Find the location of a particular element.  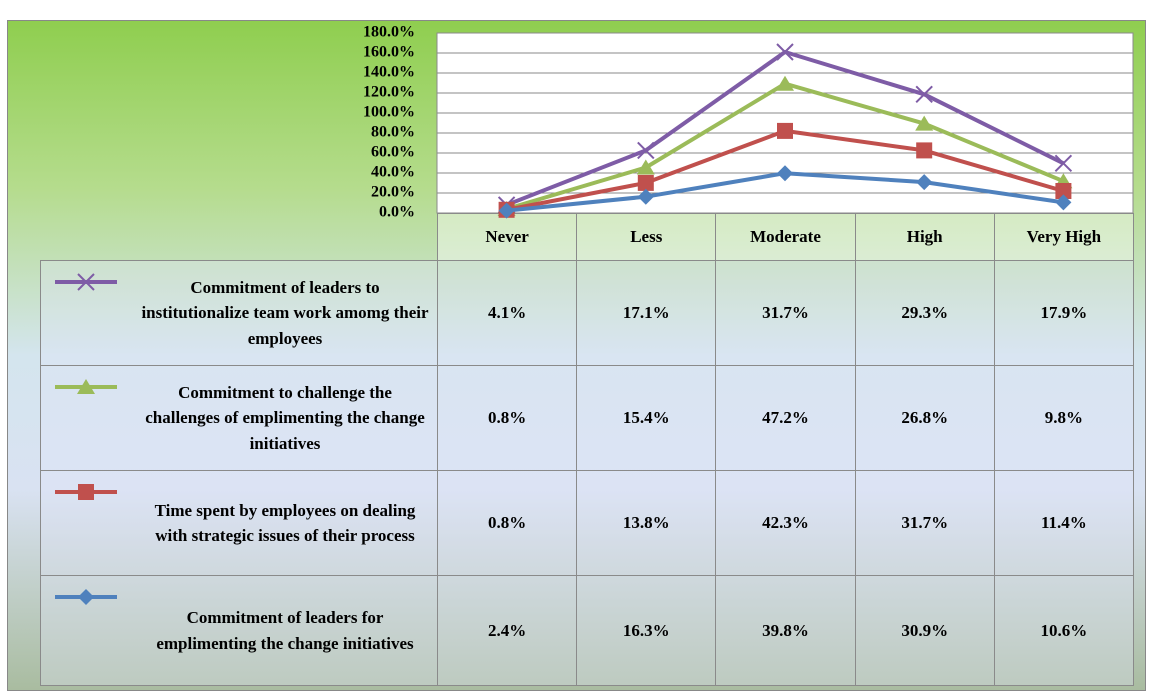

y-tick-label: 0.0% is located at coordinates (397, 212).